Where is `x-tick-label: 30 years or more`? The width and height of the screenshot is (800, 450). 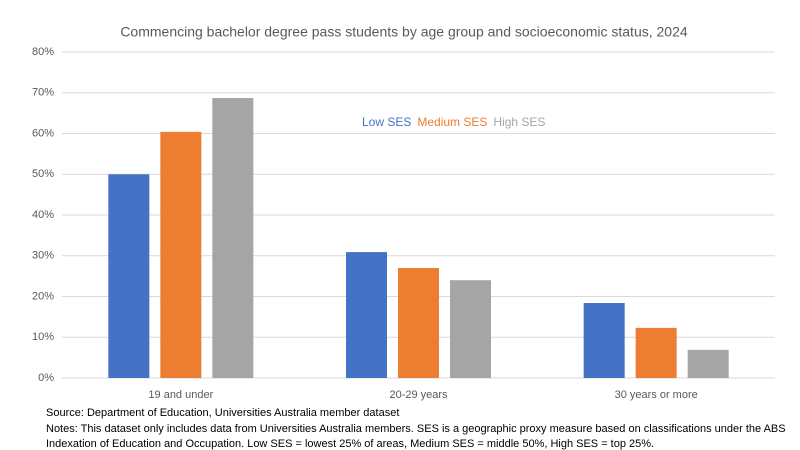 x-tick-label: 30 years or more is located at coordinates (656, 395).